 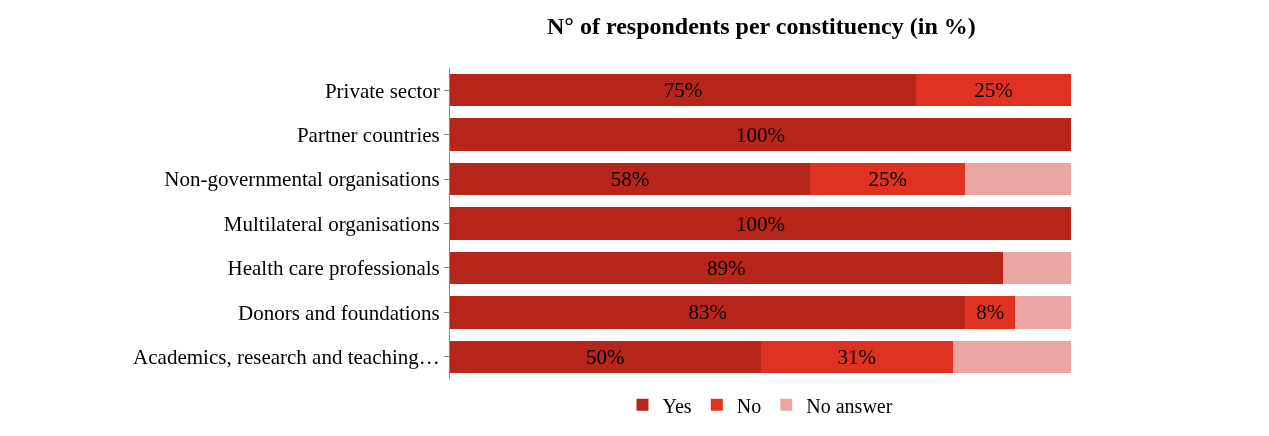 What do you see at coordinates (368, 134) in the screenshot?
I see `y-tick-label: Partner countries` at bounding box center [368, 134].